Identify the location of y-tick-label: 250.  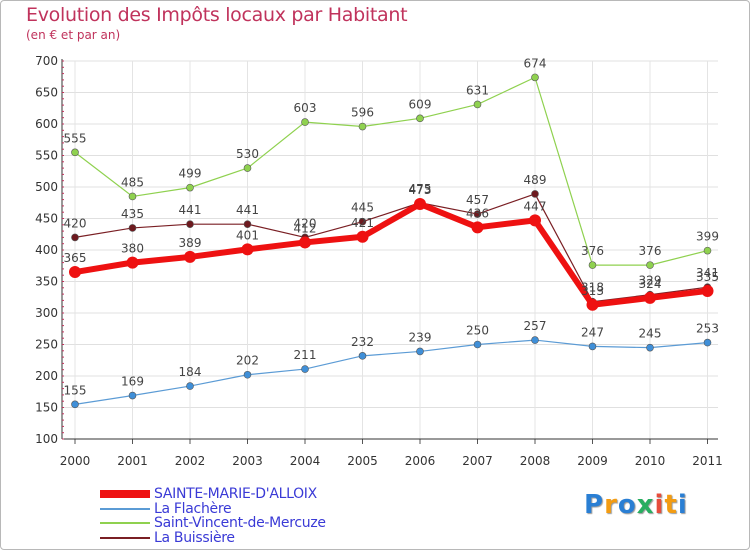
(46, 345).